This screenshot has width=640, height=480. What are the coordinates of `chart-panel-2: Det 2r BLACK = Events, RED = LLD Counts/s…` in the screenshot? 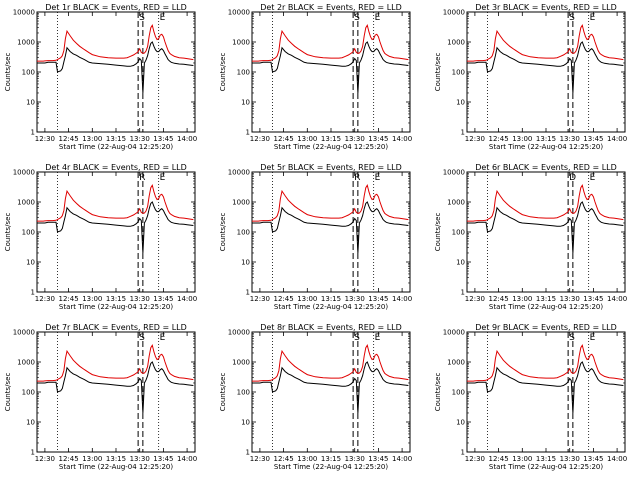 It's located at (315, 77).